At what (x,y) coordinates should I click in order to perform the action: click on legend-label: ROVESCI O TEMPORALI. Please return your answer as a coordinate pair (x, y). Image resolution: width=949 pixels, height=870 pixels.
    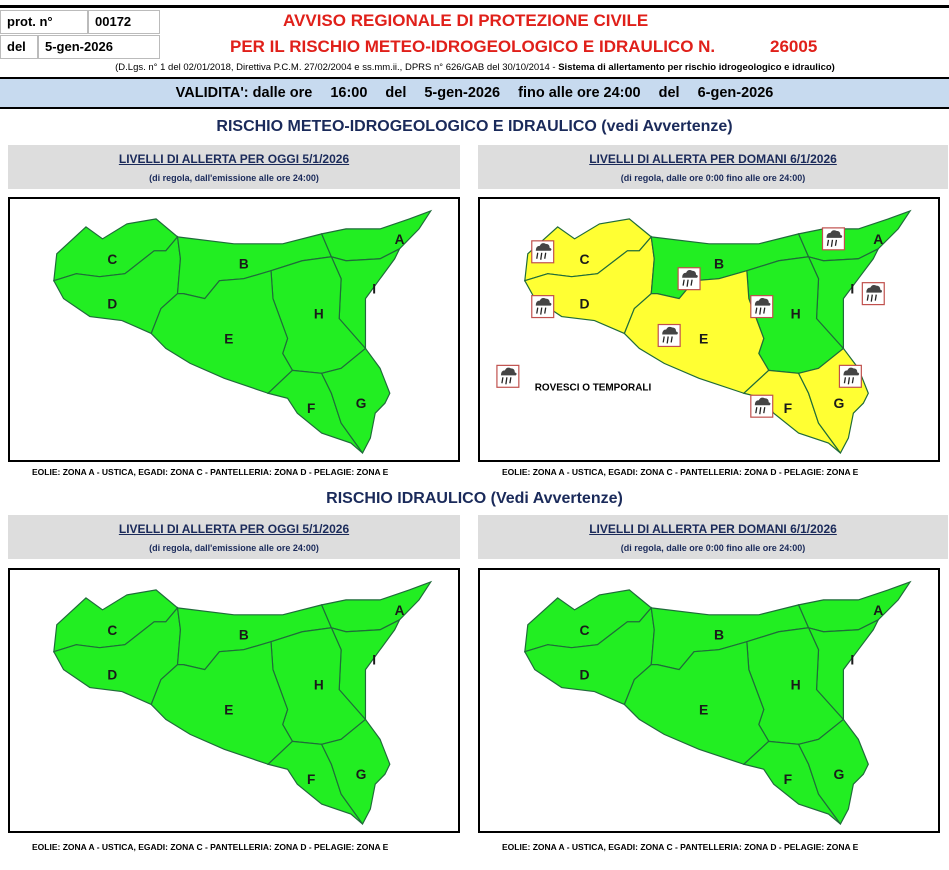
    Looking at the image, I should click on (593, 387).